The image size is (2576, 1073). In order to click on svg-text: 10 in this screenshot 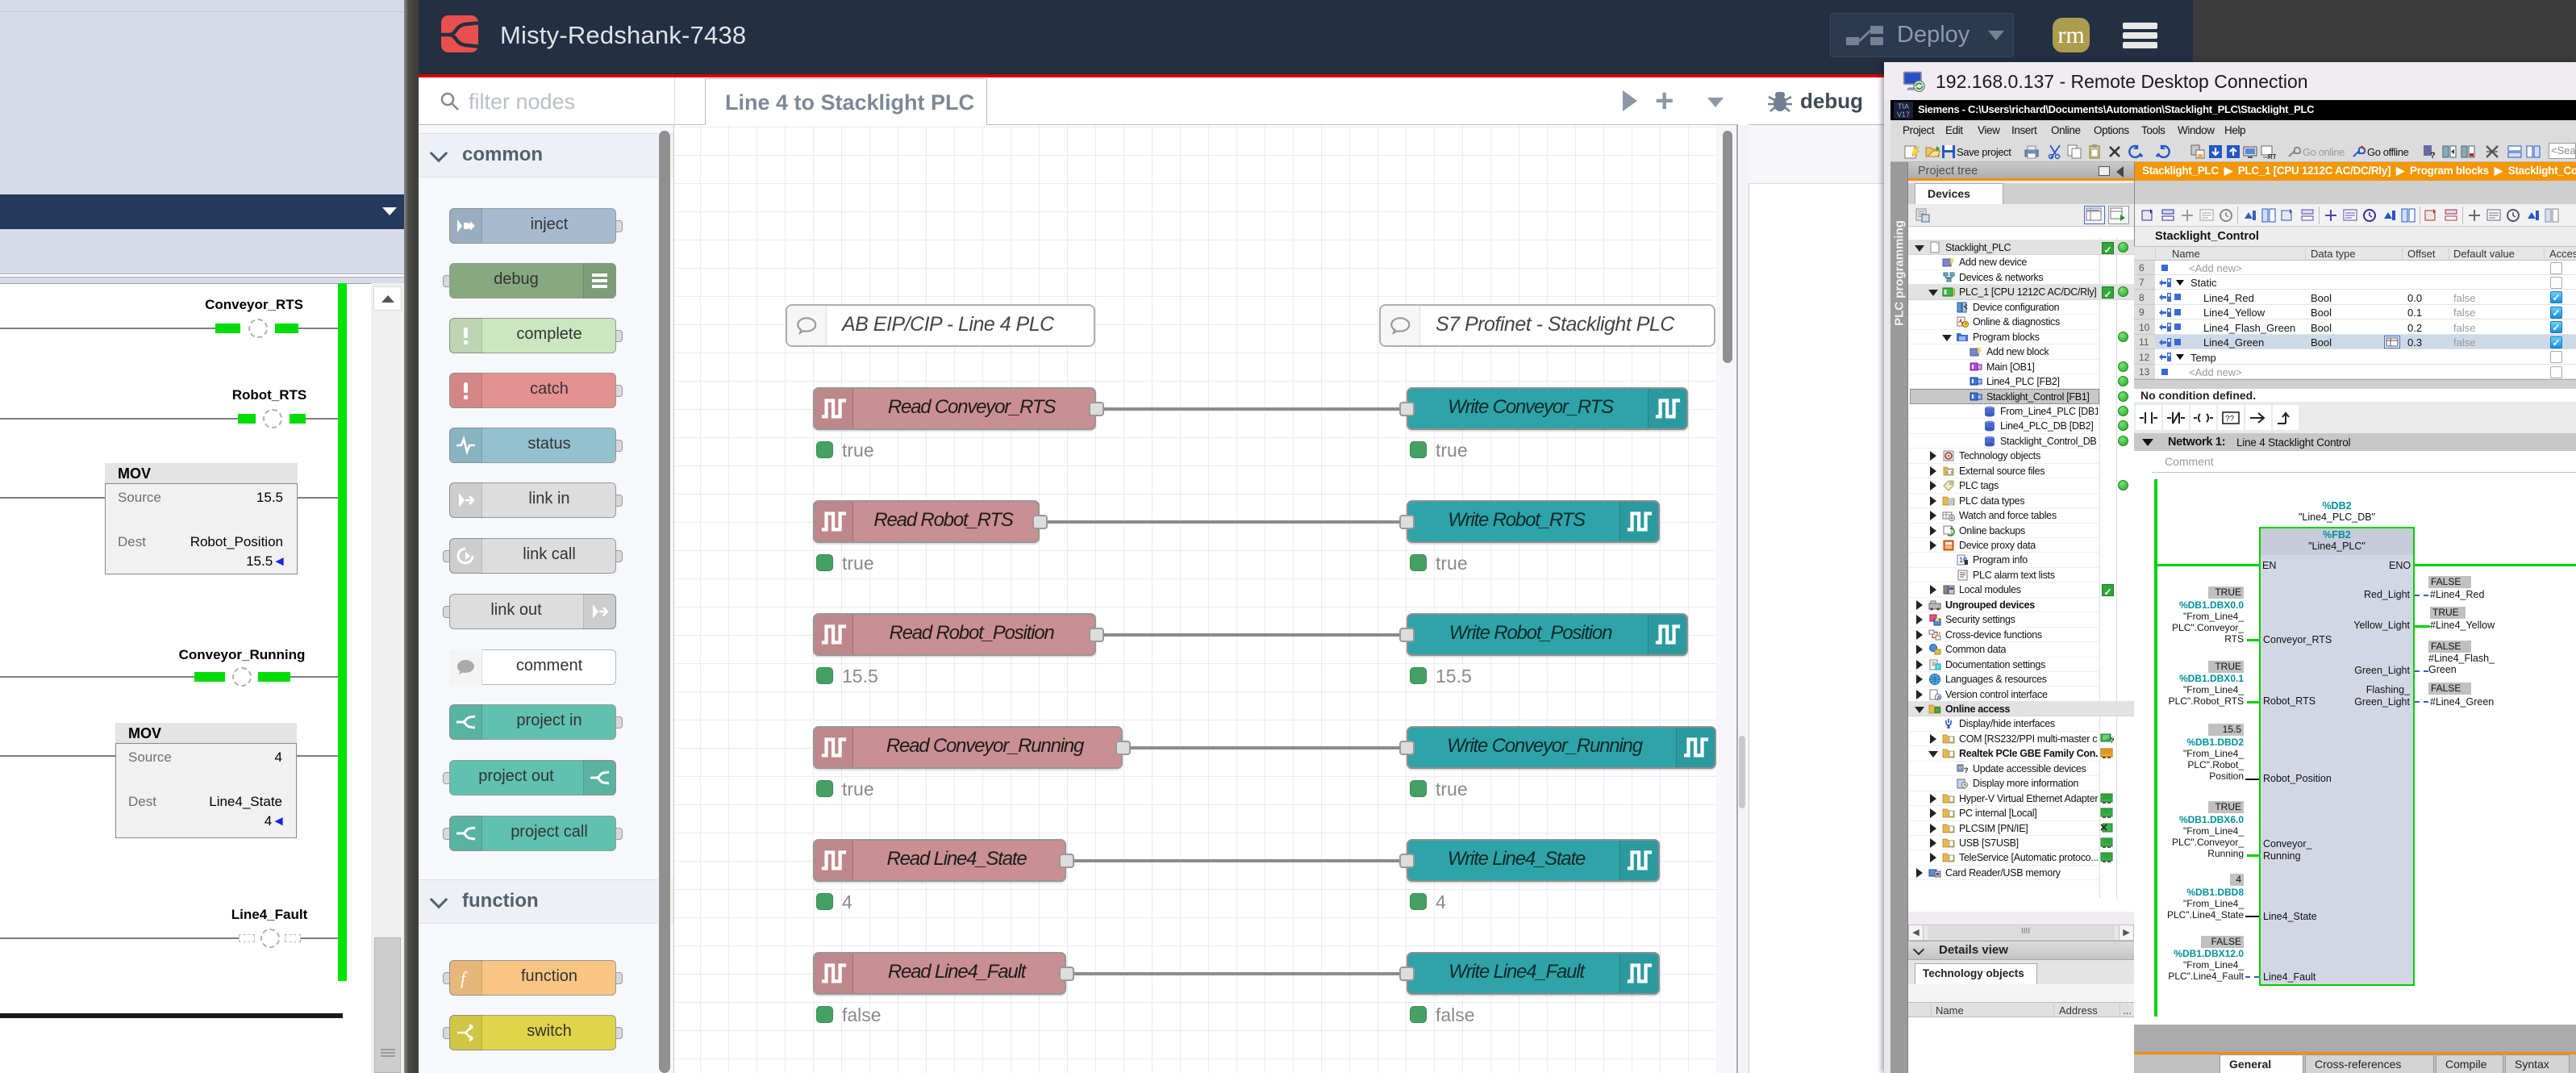, I will do `click(1963, 560)`.